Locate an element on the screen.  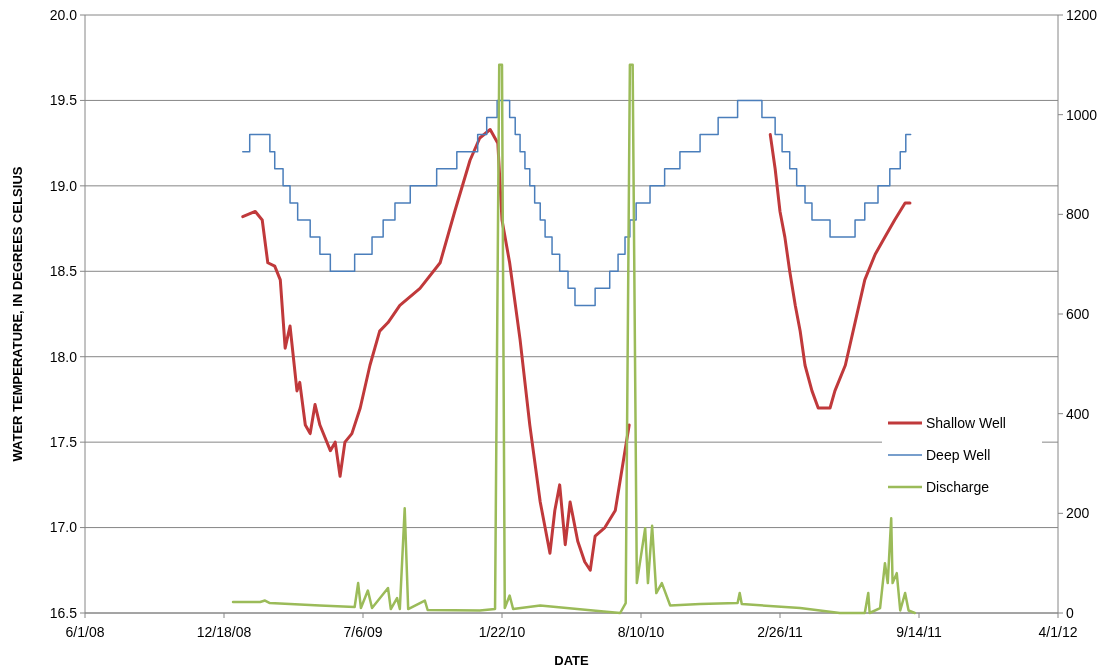
y-tick-label: 18.0 is located at coordinates (63, 356).